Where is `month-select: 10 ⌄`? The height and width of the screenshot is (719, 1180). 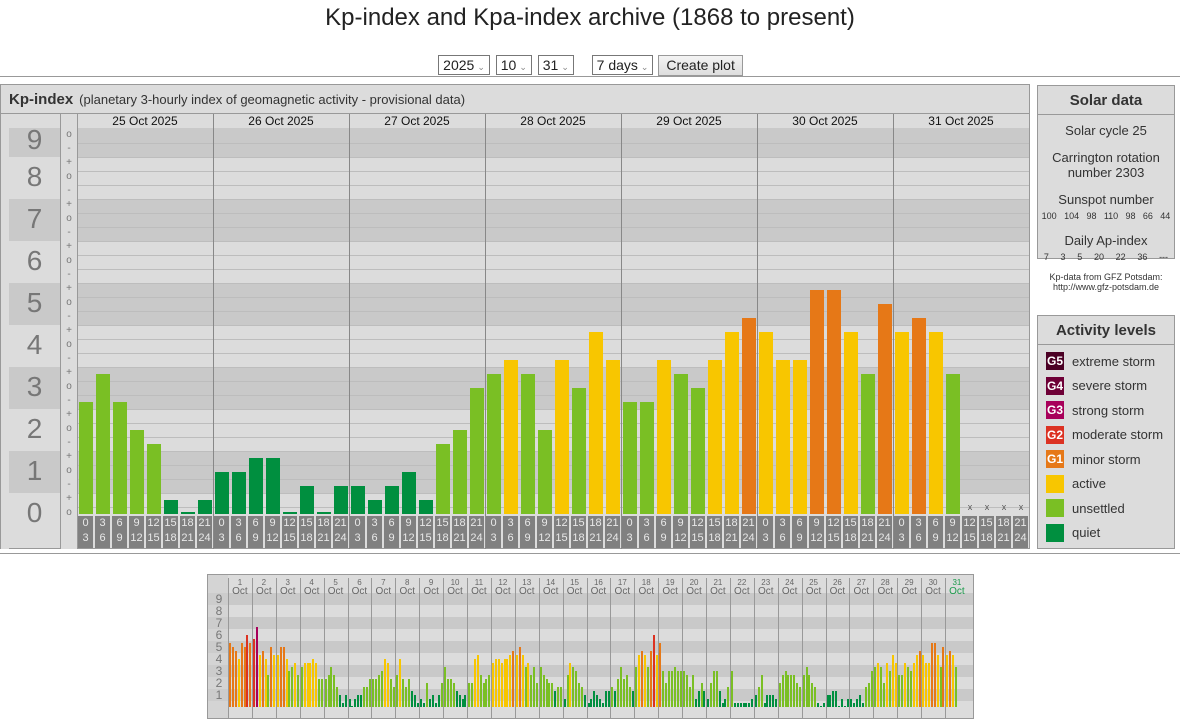 month-select: 10 ⌄ is located at coordinates (513, 65).